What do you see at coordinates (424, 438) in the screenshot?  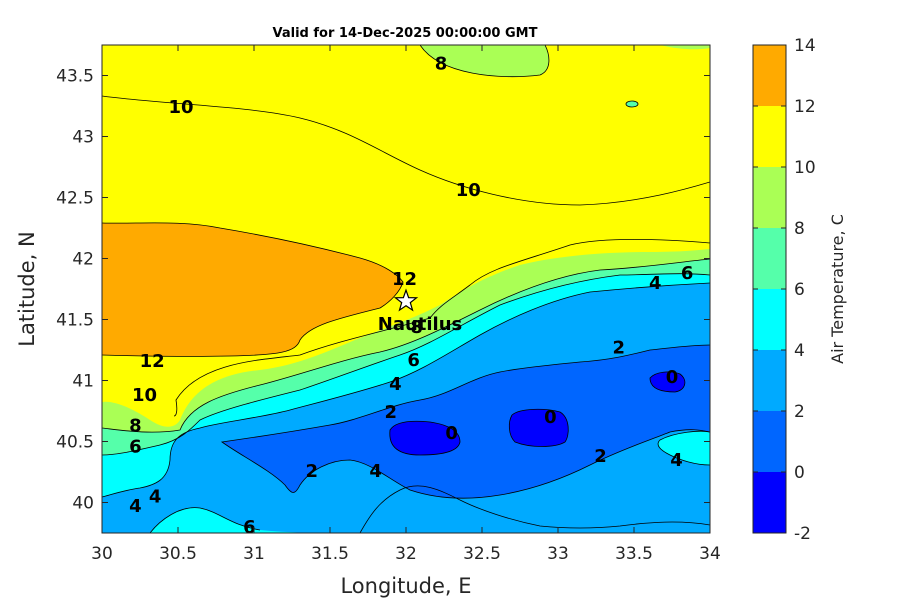 I see `band-minus2-0-a` at bounding box center [424, 438].